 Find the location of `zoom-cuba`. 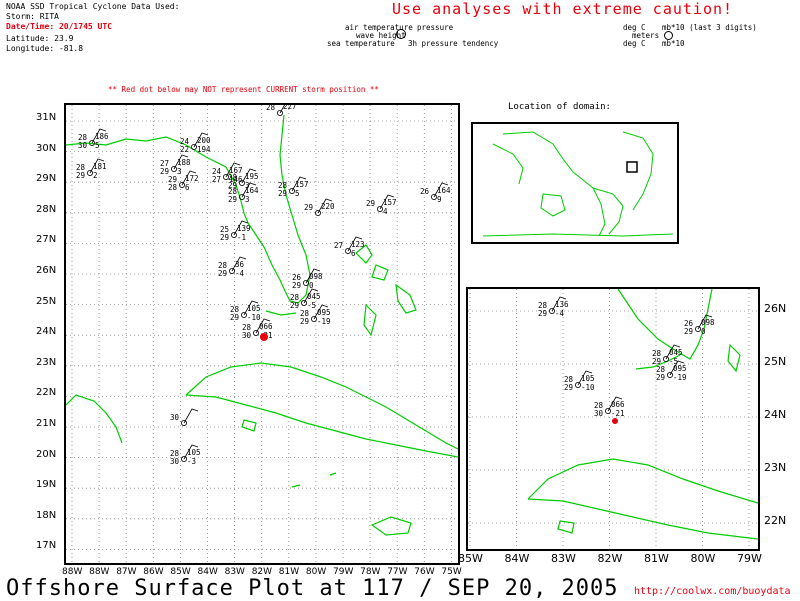

zoom-cuba is located at coordinates (642, 499).